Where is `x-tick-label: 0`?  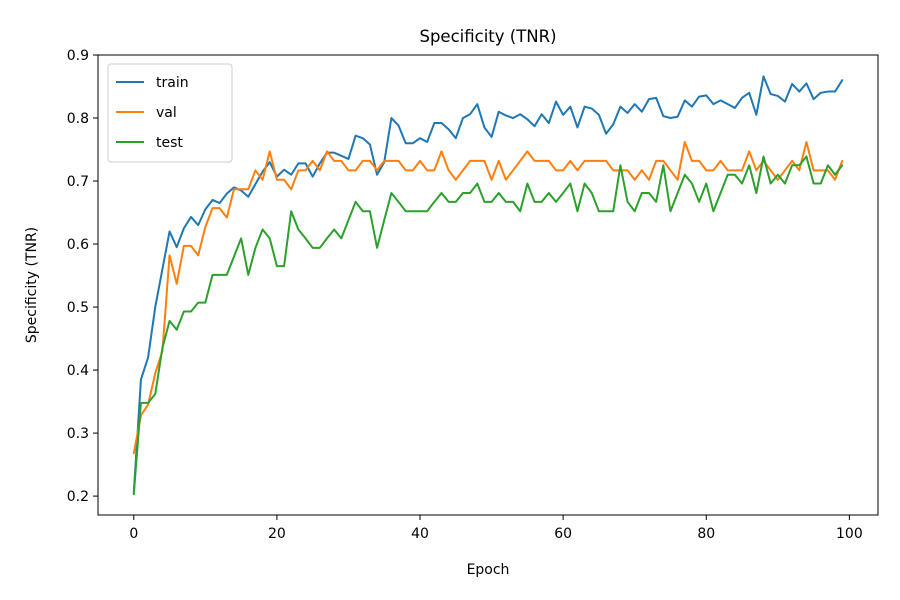 x-tick-label: 0 is located at coordinates (133, 534).